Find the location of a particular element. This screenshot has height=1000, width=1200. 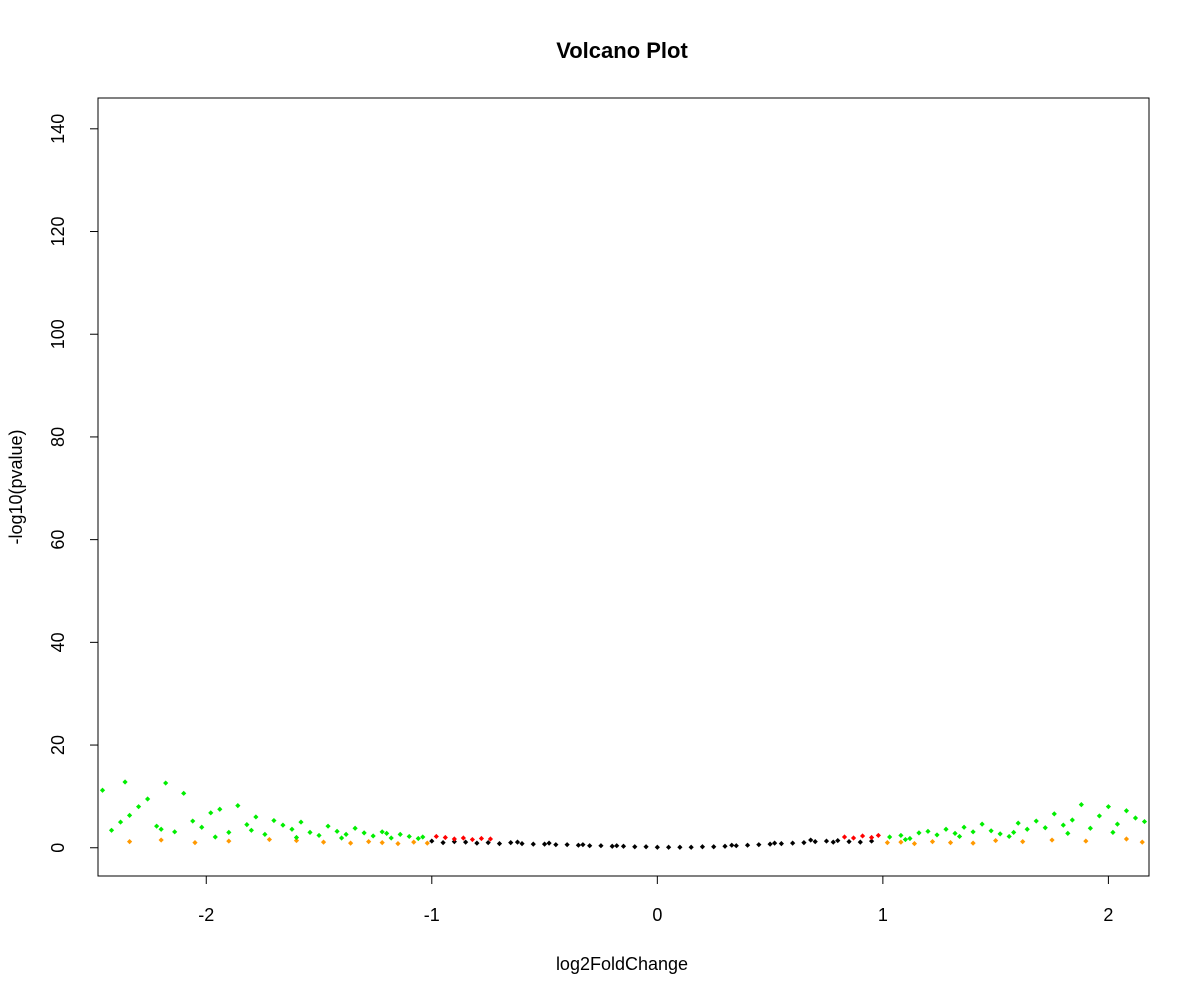

y-axis-title: -log10(pvalue) is located at coordinates (16, 486).